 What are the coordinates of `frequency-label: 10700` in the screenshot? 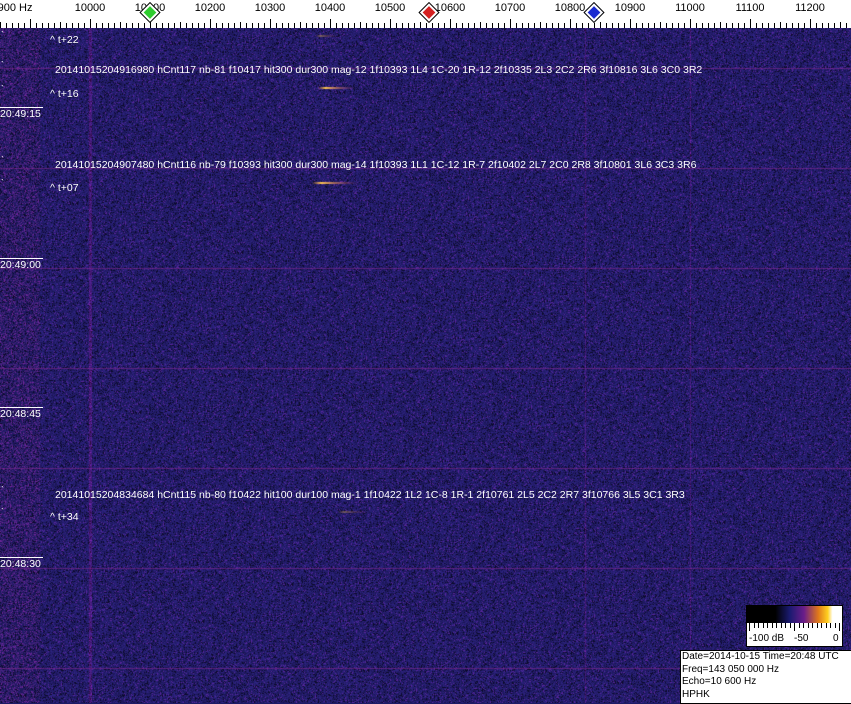 It's located at (510, 8).